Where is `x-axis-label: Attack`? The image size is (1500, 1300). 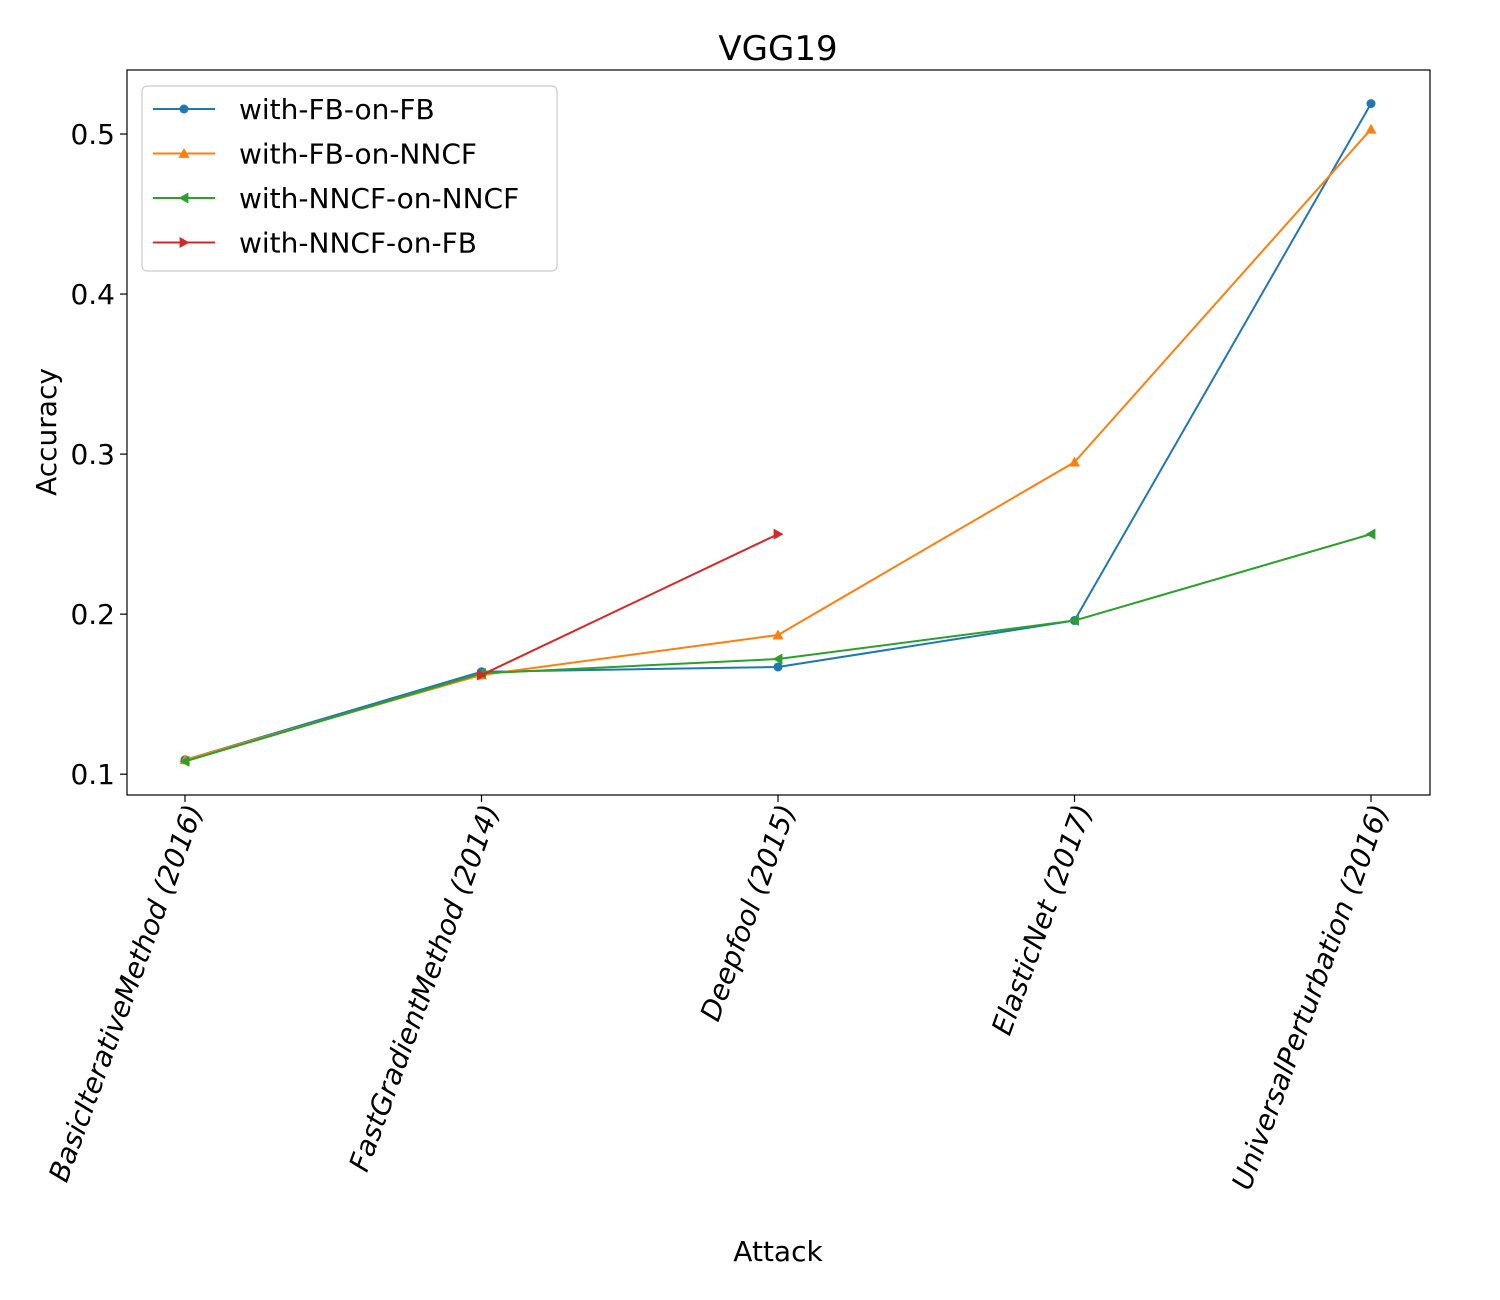 x-axis-label: Attack is located at coordinates (778, 1251).